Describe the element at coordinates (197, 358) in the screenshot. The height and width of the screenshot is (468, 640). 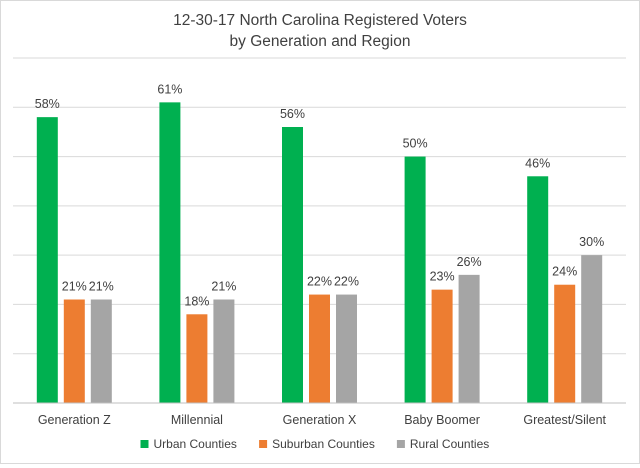
I see `bar-suburban-counties-millennial` at that location.